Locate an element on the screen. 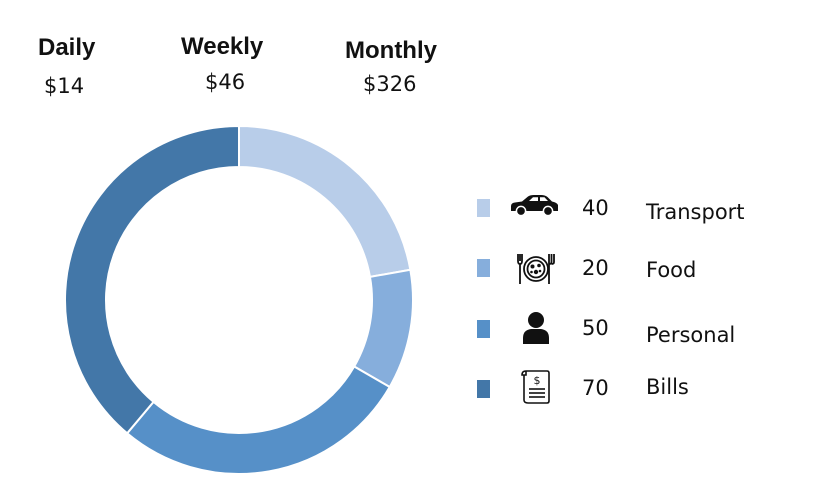 This screenshot has width=822, height=499. legend-value-bills: 70 is located at coordinates (595, 388).